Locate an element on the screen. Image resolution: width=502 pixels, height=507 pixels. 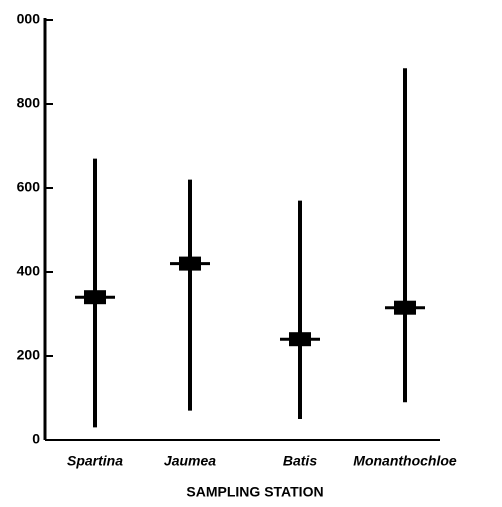
y-tick-label: 600 is located at coordinates (29, 187).